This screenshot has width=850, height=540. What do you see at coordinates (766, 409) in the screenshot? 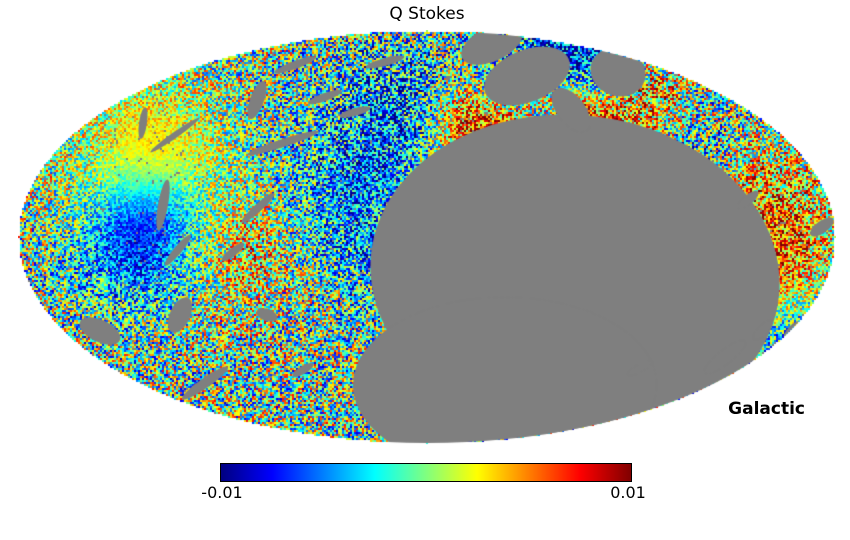
I see `coordinate-system-label: Galactic` at bounding box center [766, 409].